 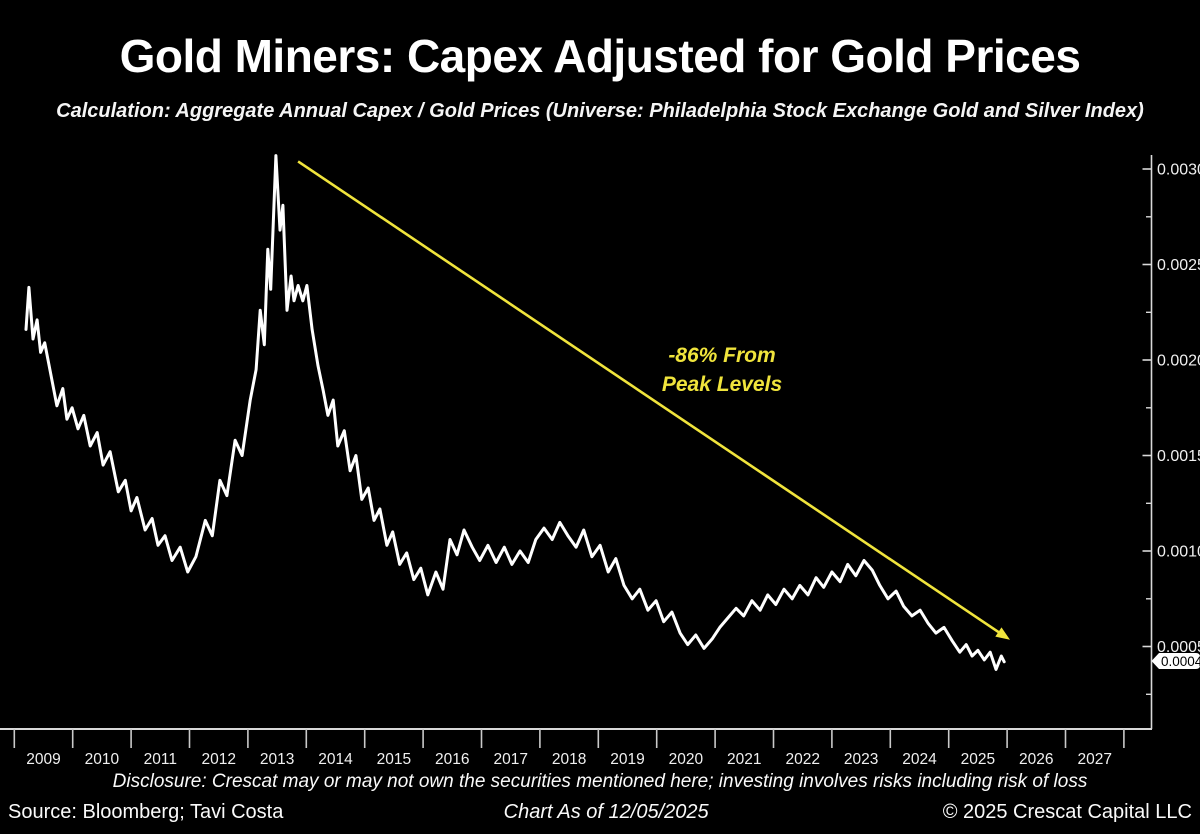 What do you see at coordinates (394, 759) in the screenshot?
I see `x-tick-label: 2015` at bounding box center [394, 759].